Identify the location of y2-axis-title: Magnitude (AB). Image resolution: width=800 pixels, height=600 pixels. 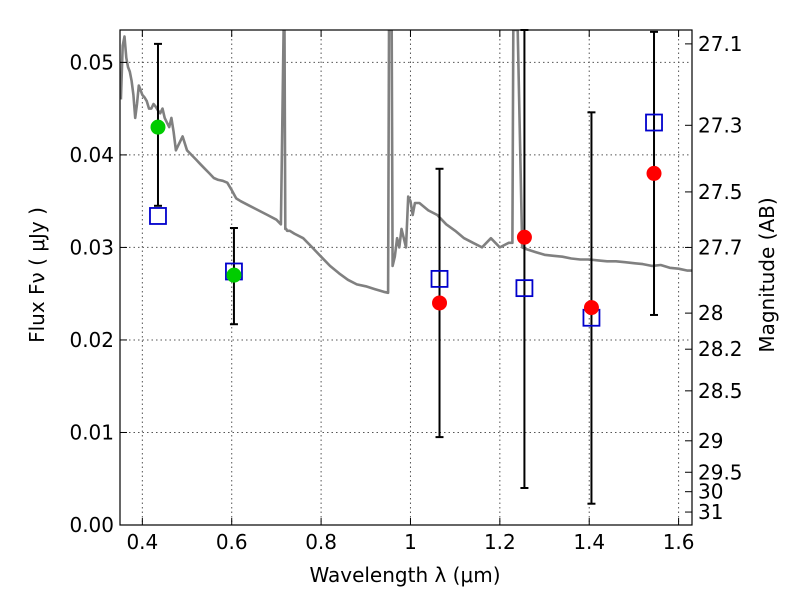
(767, 274).